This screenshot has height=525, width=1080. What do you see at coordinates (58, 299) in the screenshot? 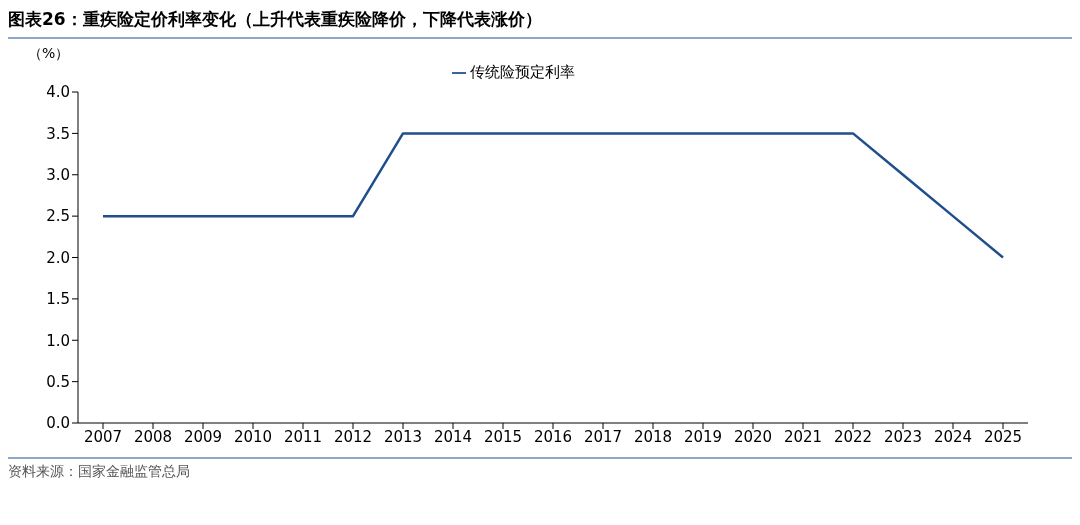
I see `y-tick-label: 1.5` at bounding box center [58, 299].